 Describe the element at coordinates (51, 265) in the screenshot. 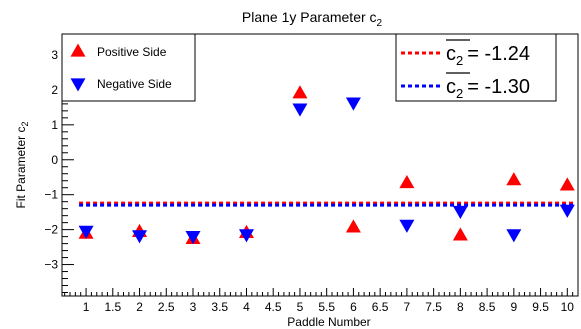

I see `y-tick-label: −3` at that location.